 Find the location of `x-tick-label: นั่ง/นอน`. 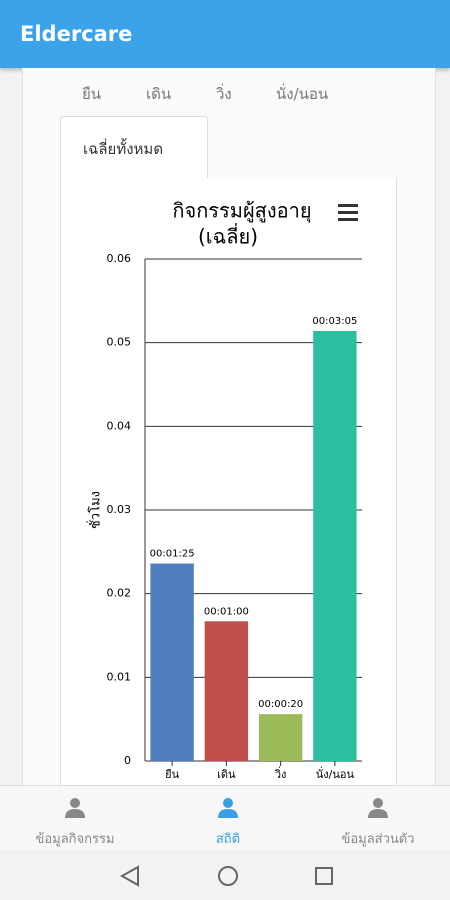

x-tick-label: นั่ง/นอน is located at coordinates (335, 773).